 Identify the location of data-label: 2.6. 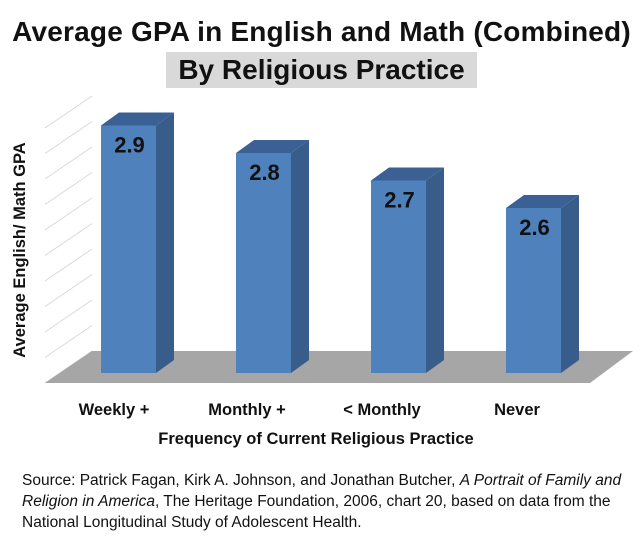
(534, 227).